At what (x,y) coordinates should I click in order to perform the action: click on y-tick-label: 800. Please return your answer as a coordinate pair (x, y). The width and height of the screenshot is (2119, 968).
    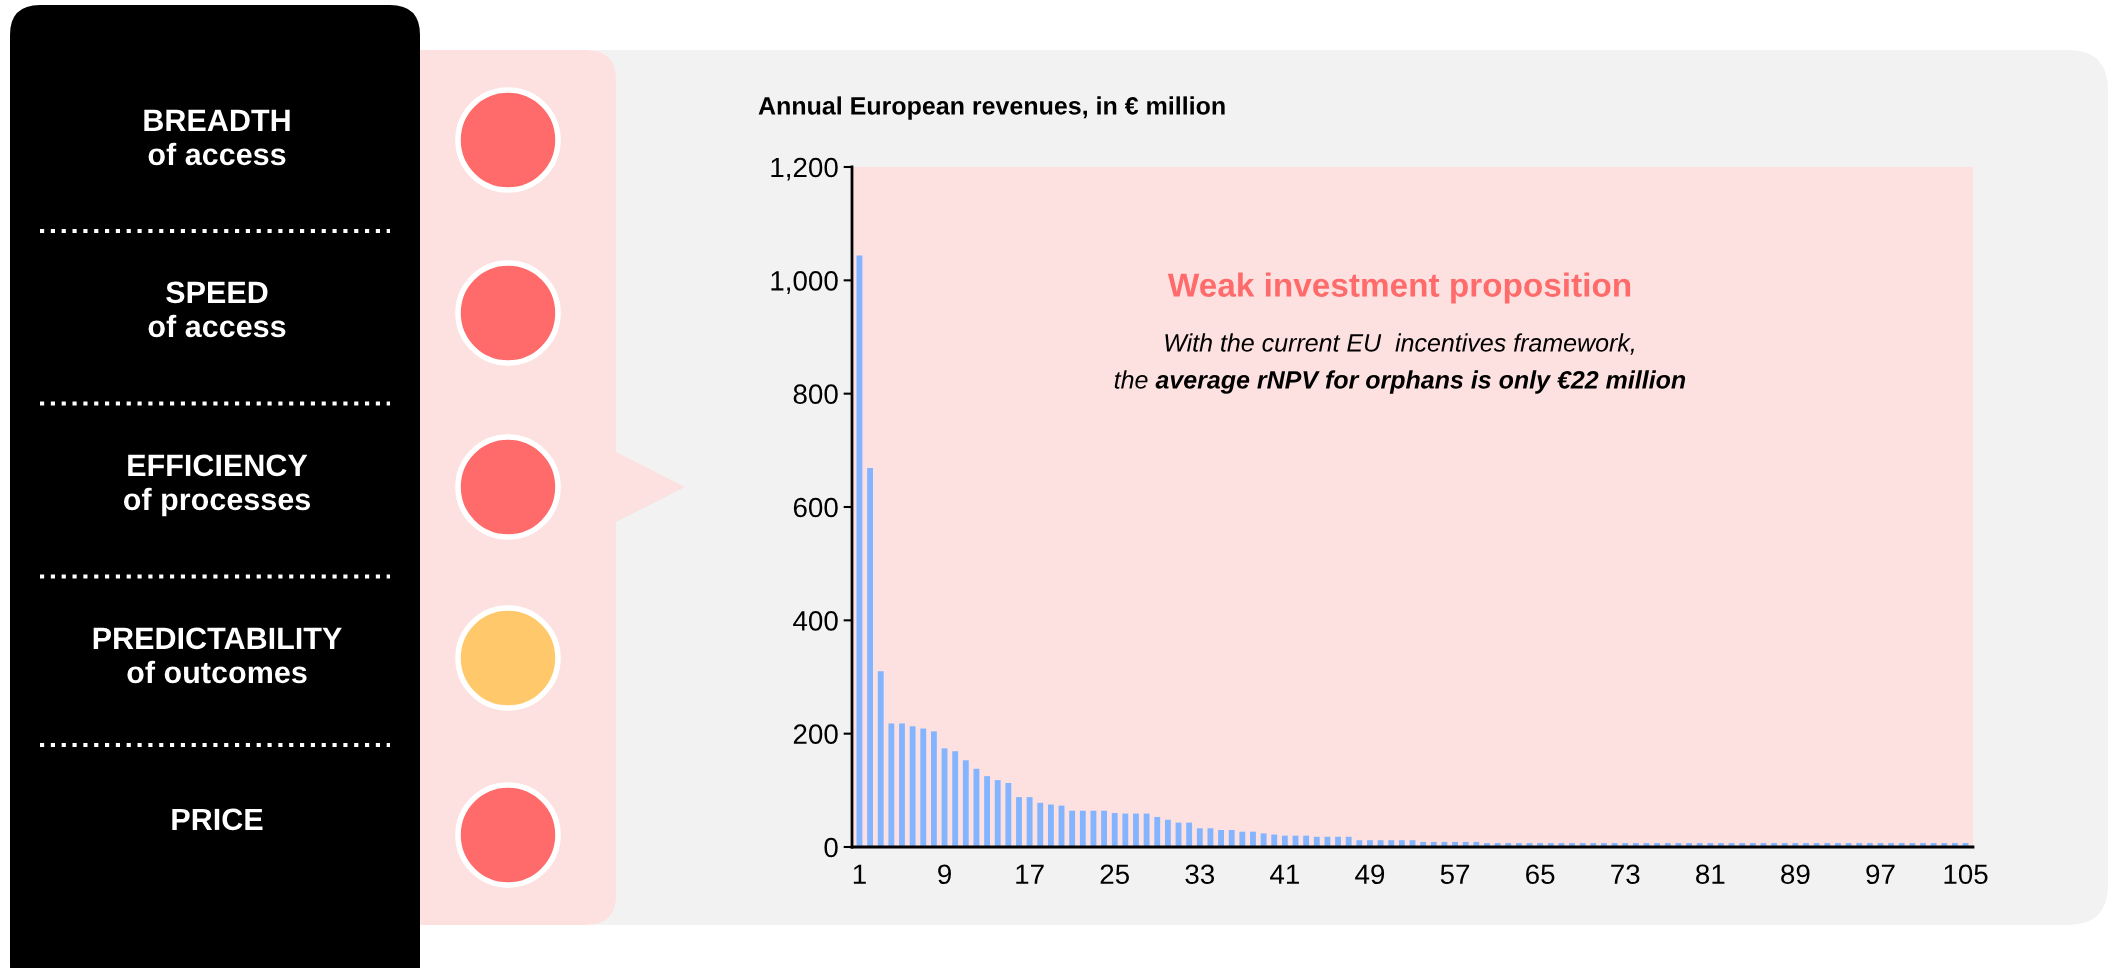
    Looking at the image, I should click on (815, 394).